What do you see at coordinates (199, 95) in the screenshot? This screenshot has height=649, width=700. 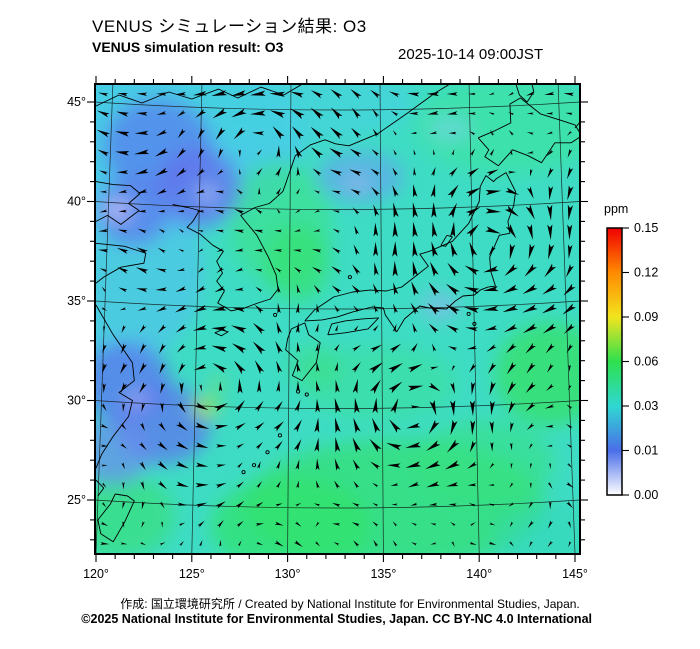 I see `coastline-amur_border` at bounding box center [199, 95].